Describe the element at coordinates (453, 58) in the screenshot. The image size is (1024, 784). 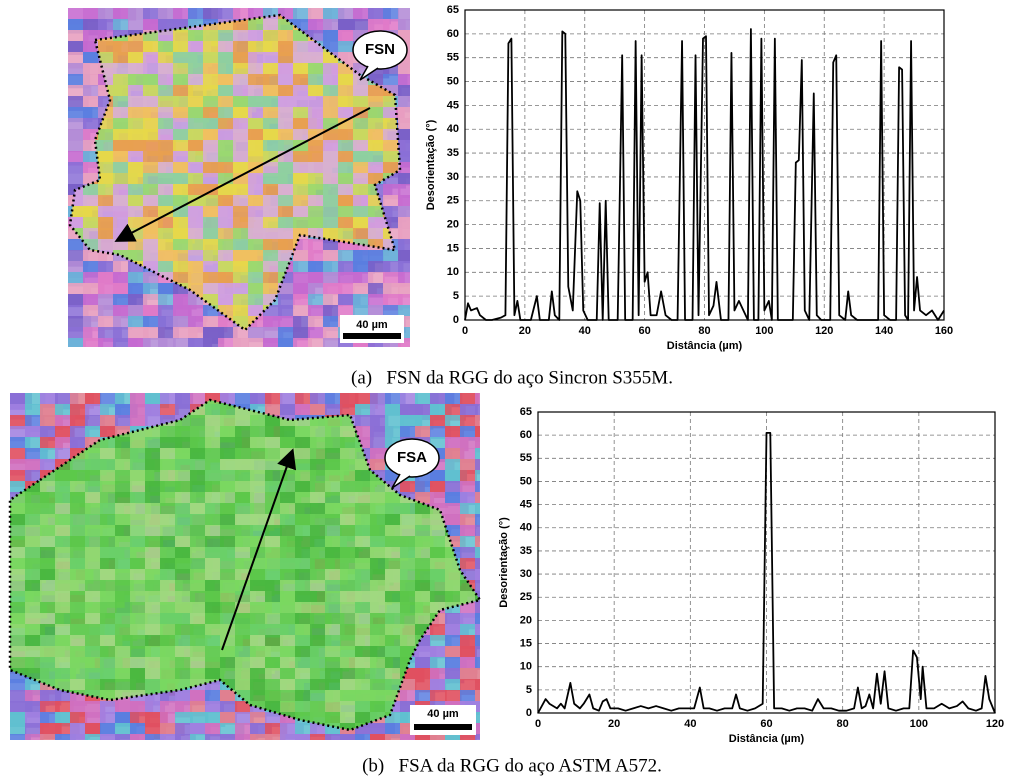
I see `y-tick-label: 55` at that location.